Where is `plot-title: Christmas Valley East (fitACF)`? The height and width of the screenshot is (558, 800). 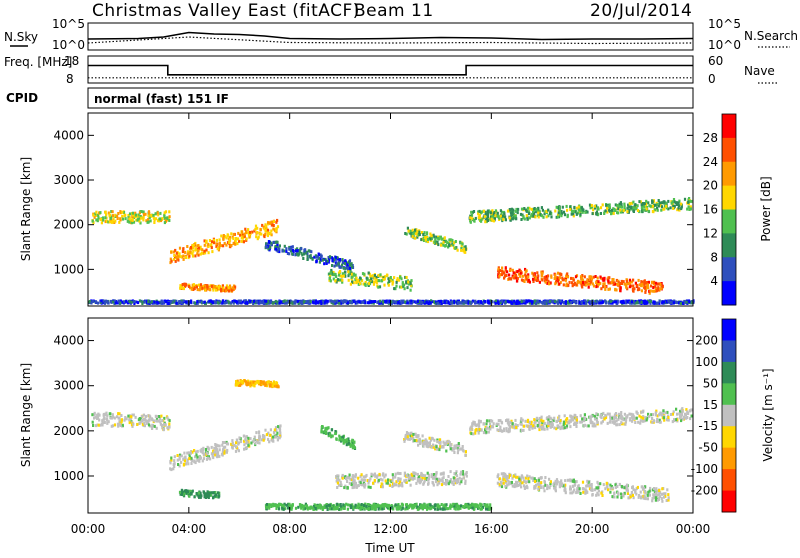
plot-title: Christmas Valley East (fitACF) is located at coordinates (226, 11).